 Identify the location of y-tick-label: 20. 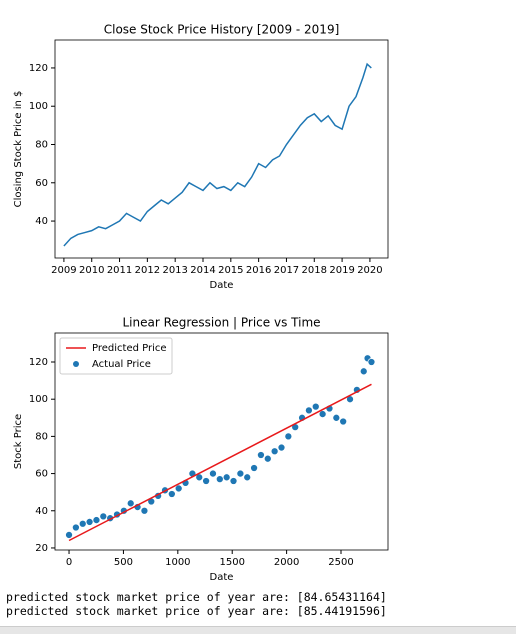
(41, 548).